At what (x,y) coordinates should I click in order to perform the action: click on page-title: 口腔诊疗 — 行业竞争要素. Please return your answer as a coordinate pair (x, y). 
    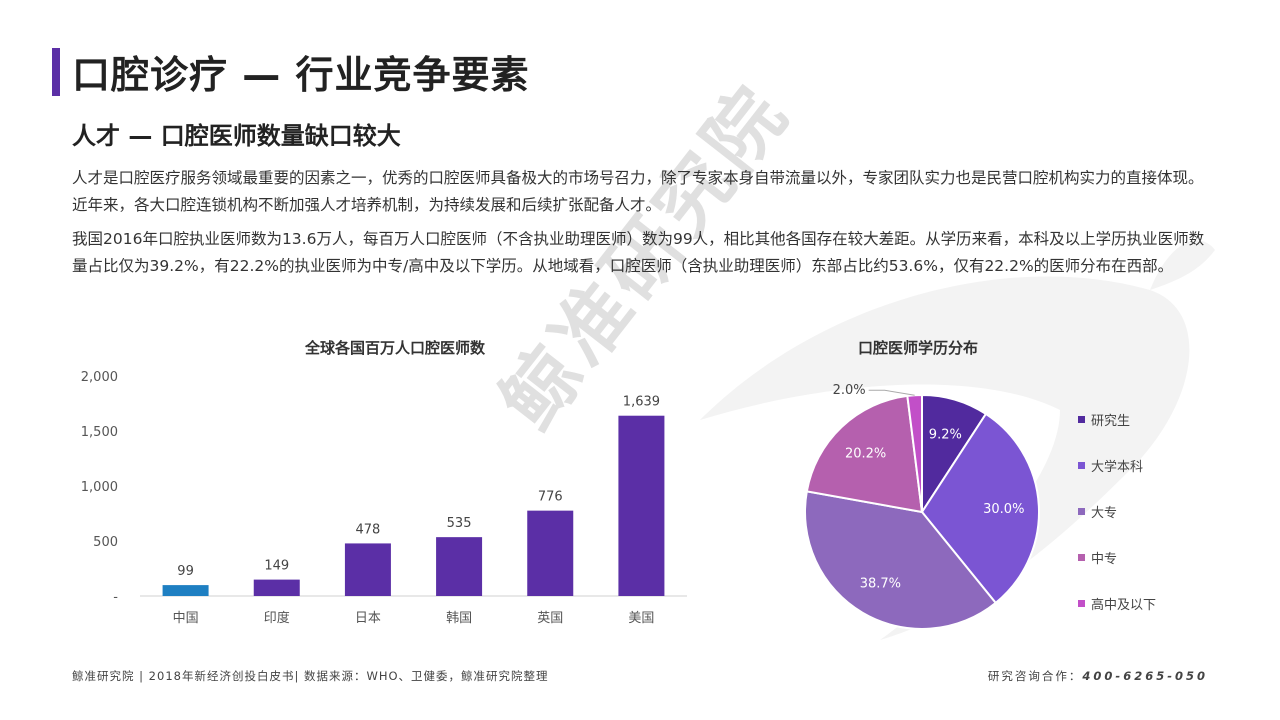
    Looking at the image, I should click on (301, 75).